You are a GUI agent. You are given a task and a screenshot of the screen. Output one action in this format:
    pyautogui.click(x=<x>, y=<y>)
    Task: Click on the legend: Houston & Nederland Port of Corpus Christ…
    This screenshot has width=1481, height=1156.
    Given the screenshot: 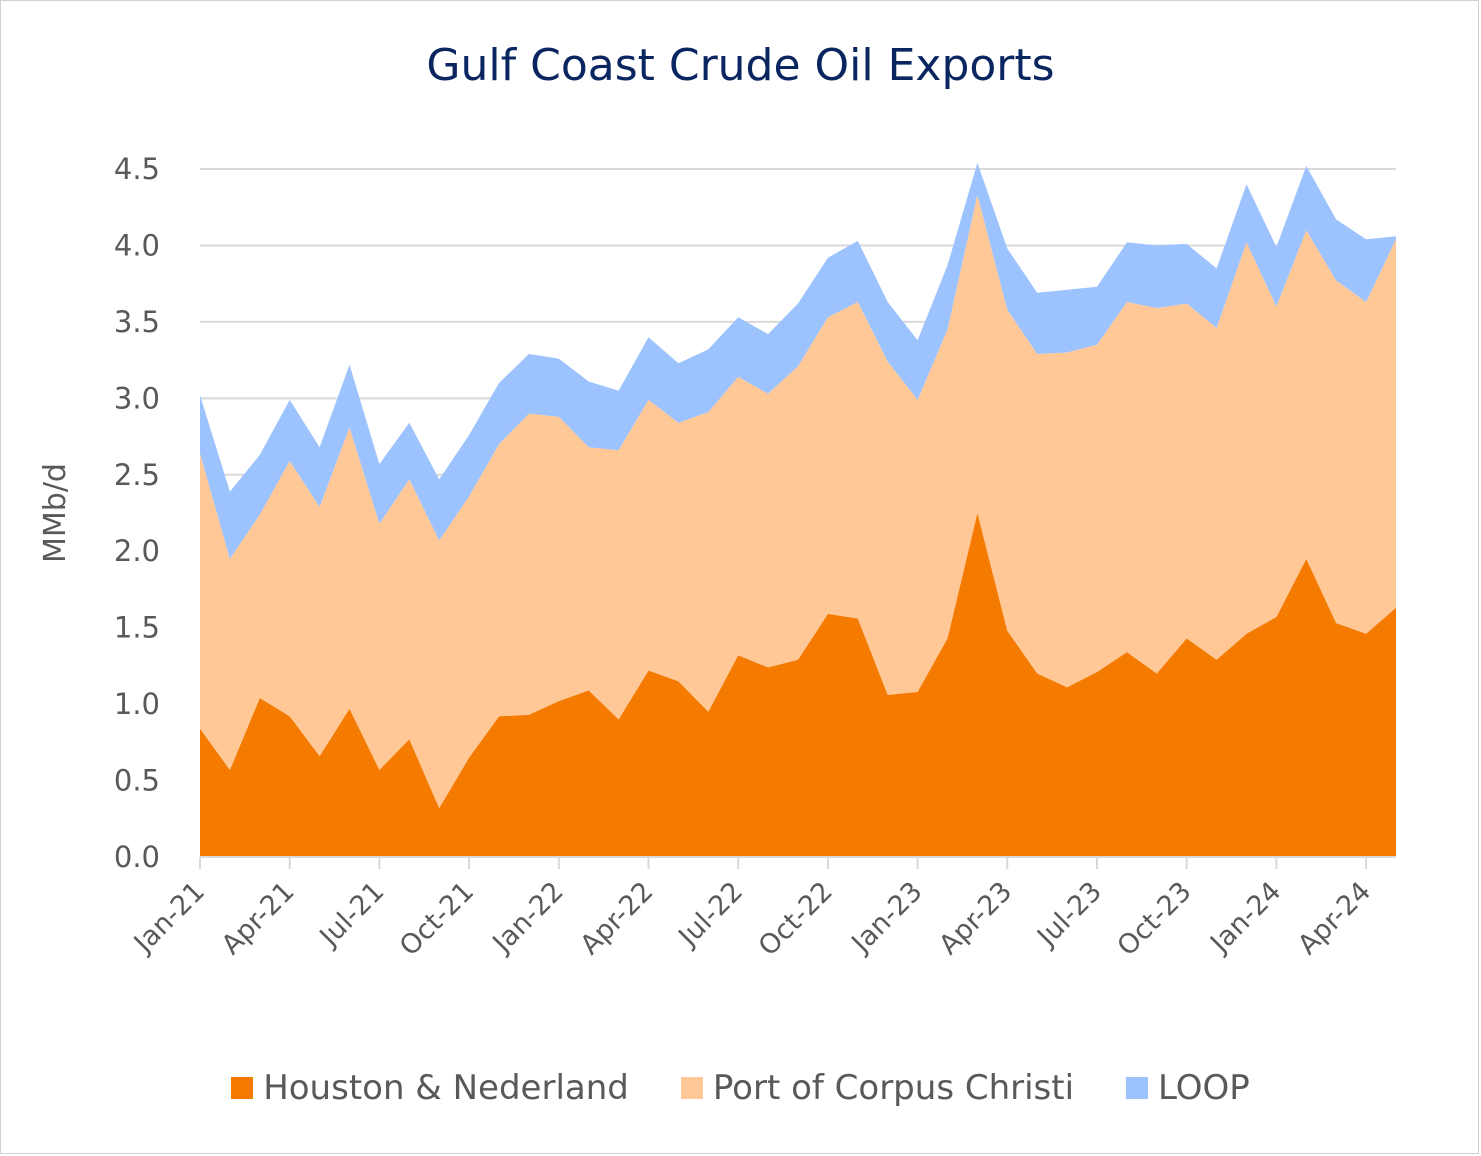 What is the action you would take?
    pyautogui.click(x=740, y=1088)
    